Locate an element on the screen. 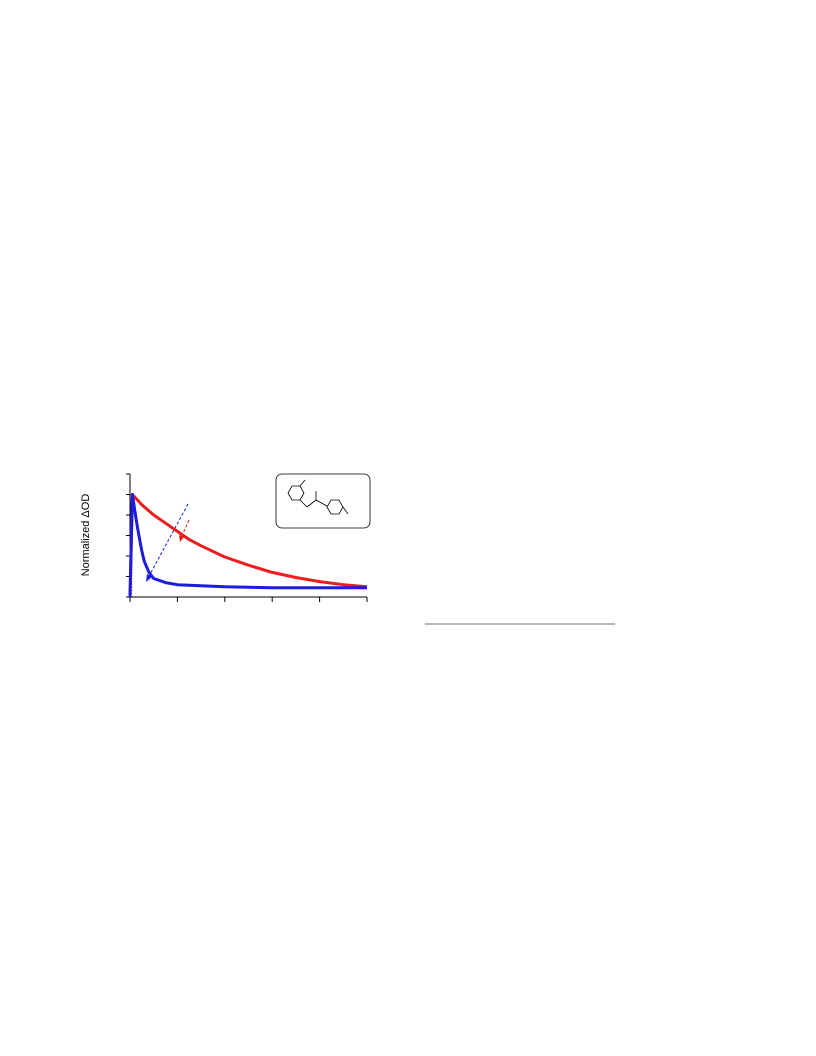 The width and height of the screenshot is (816, 1056). data-line is located at coordinates (248, 545).